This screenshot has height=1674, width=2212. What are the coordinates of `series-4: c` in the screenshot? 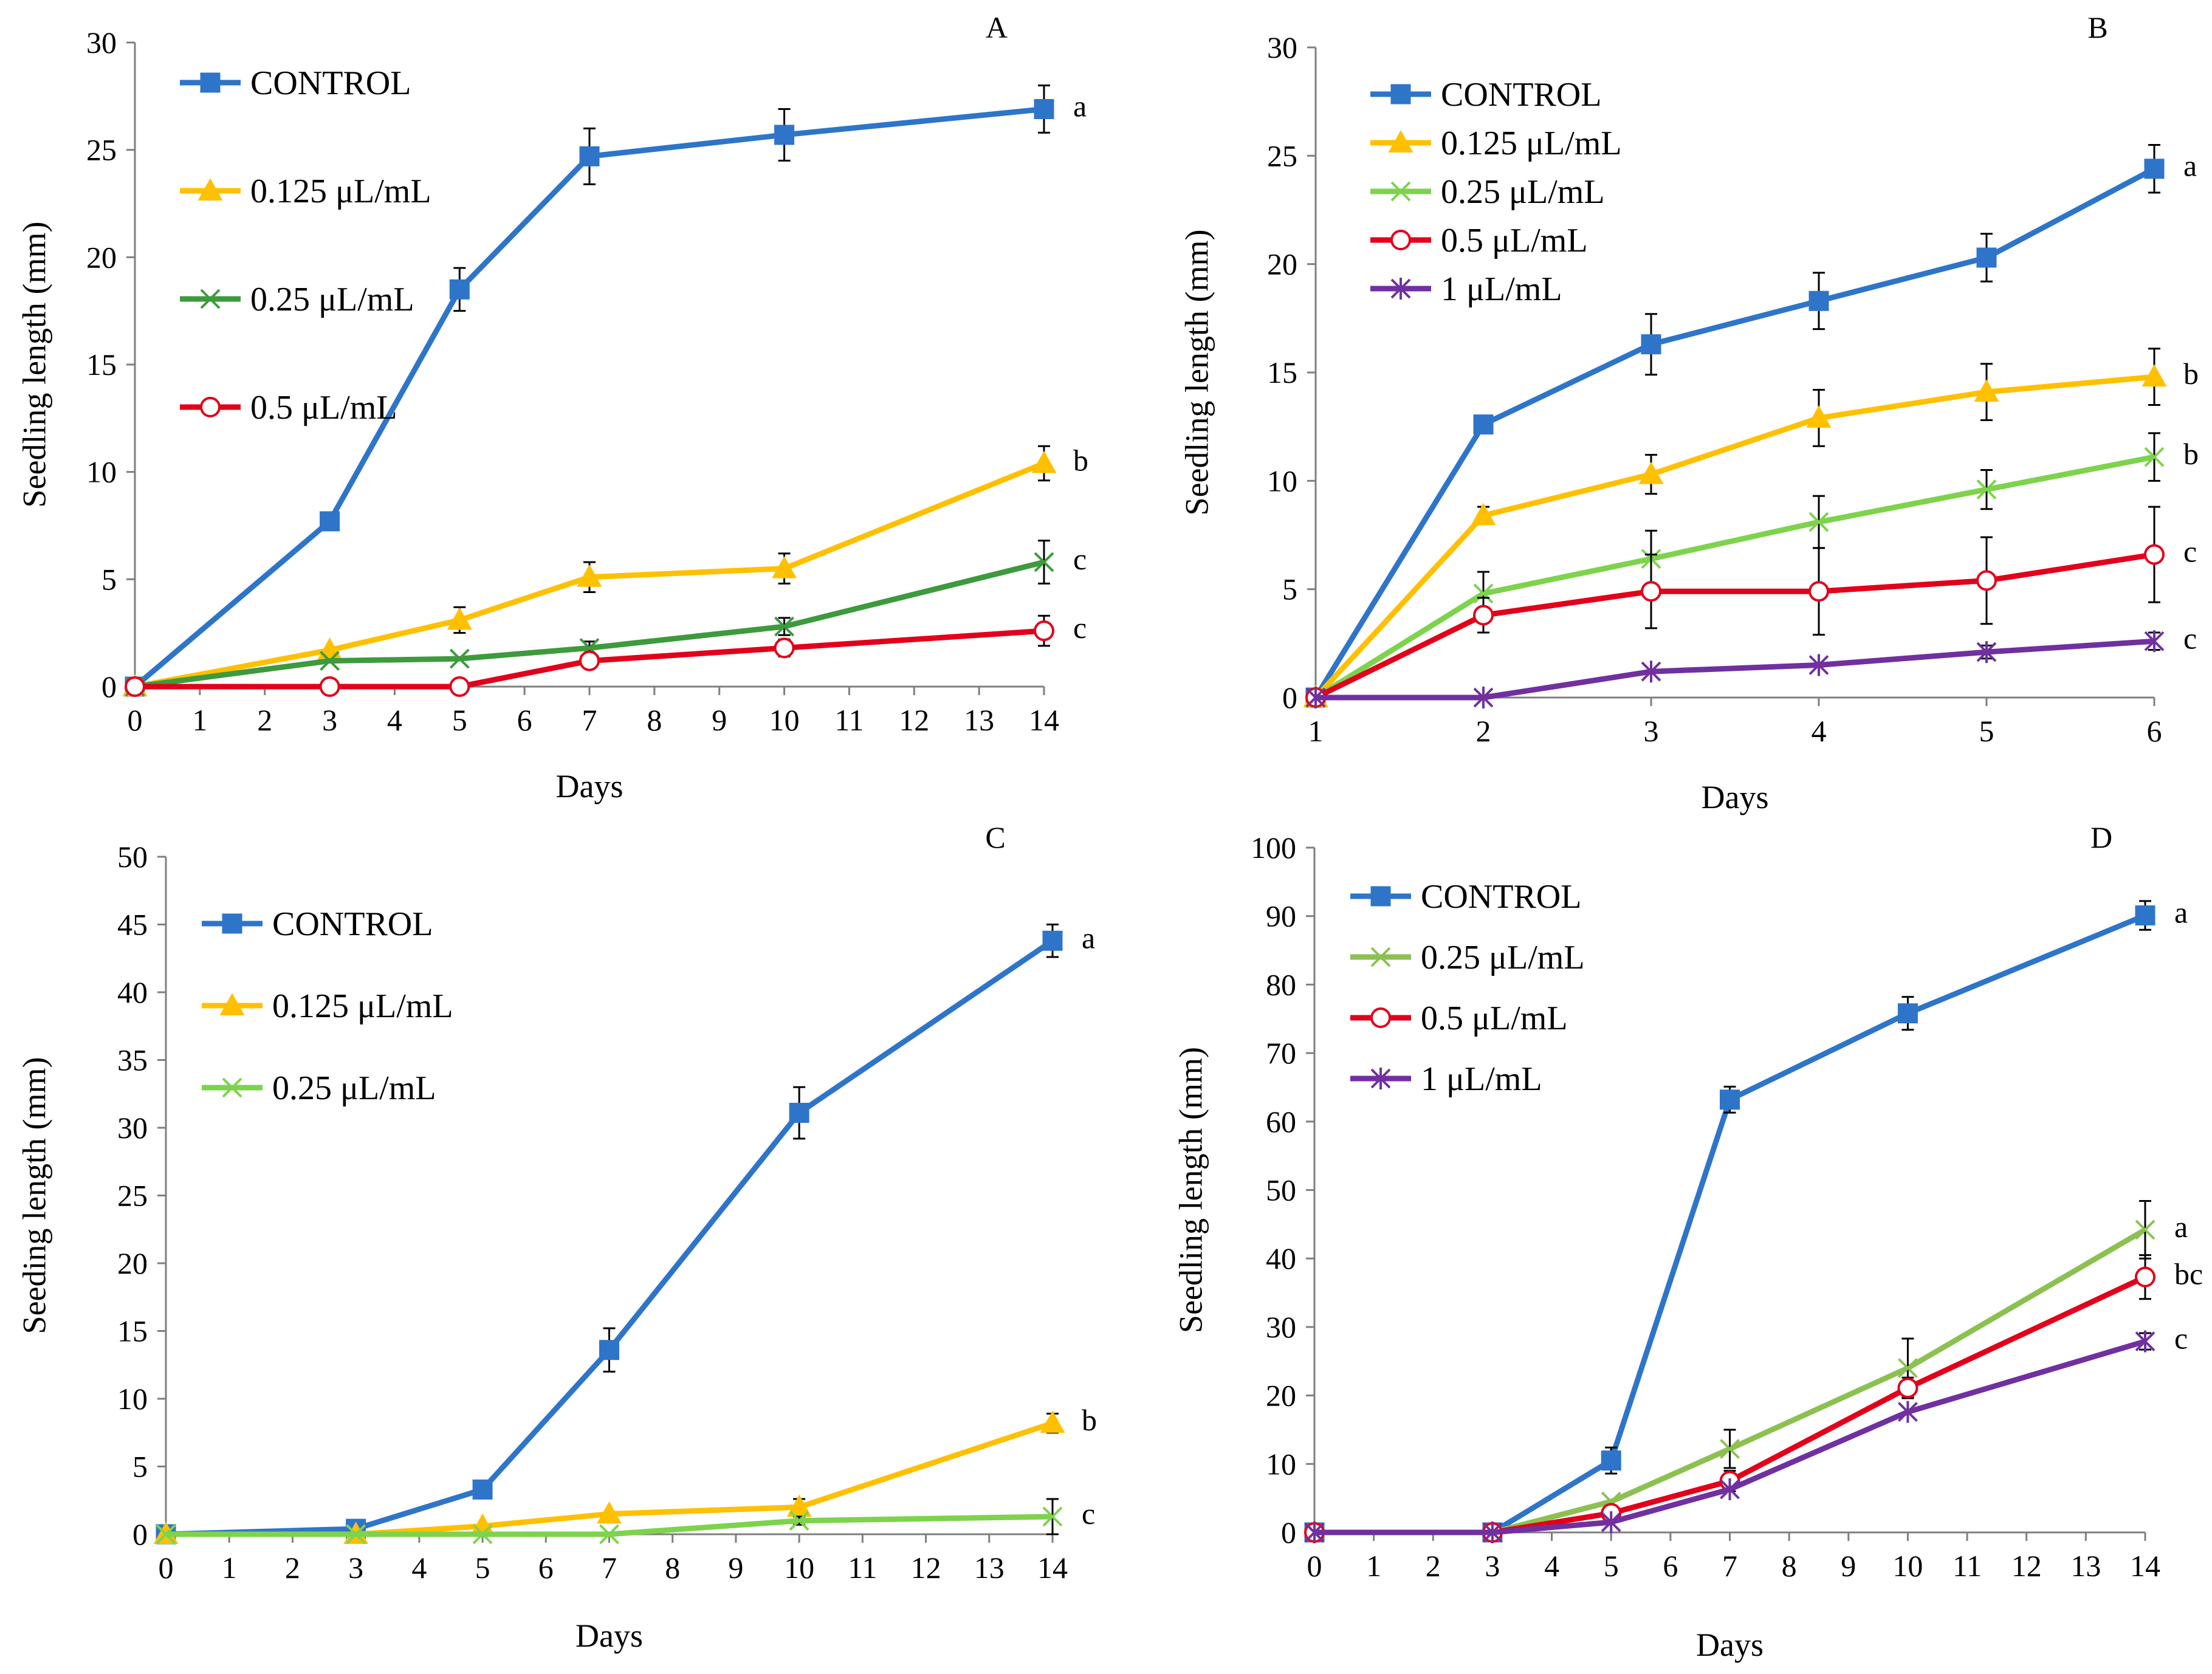 It's located at (1751, 664).